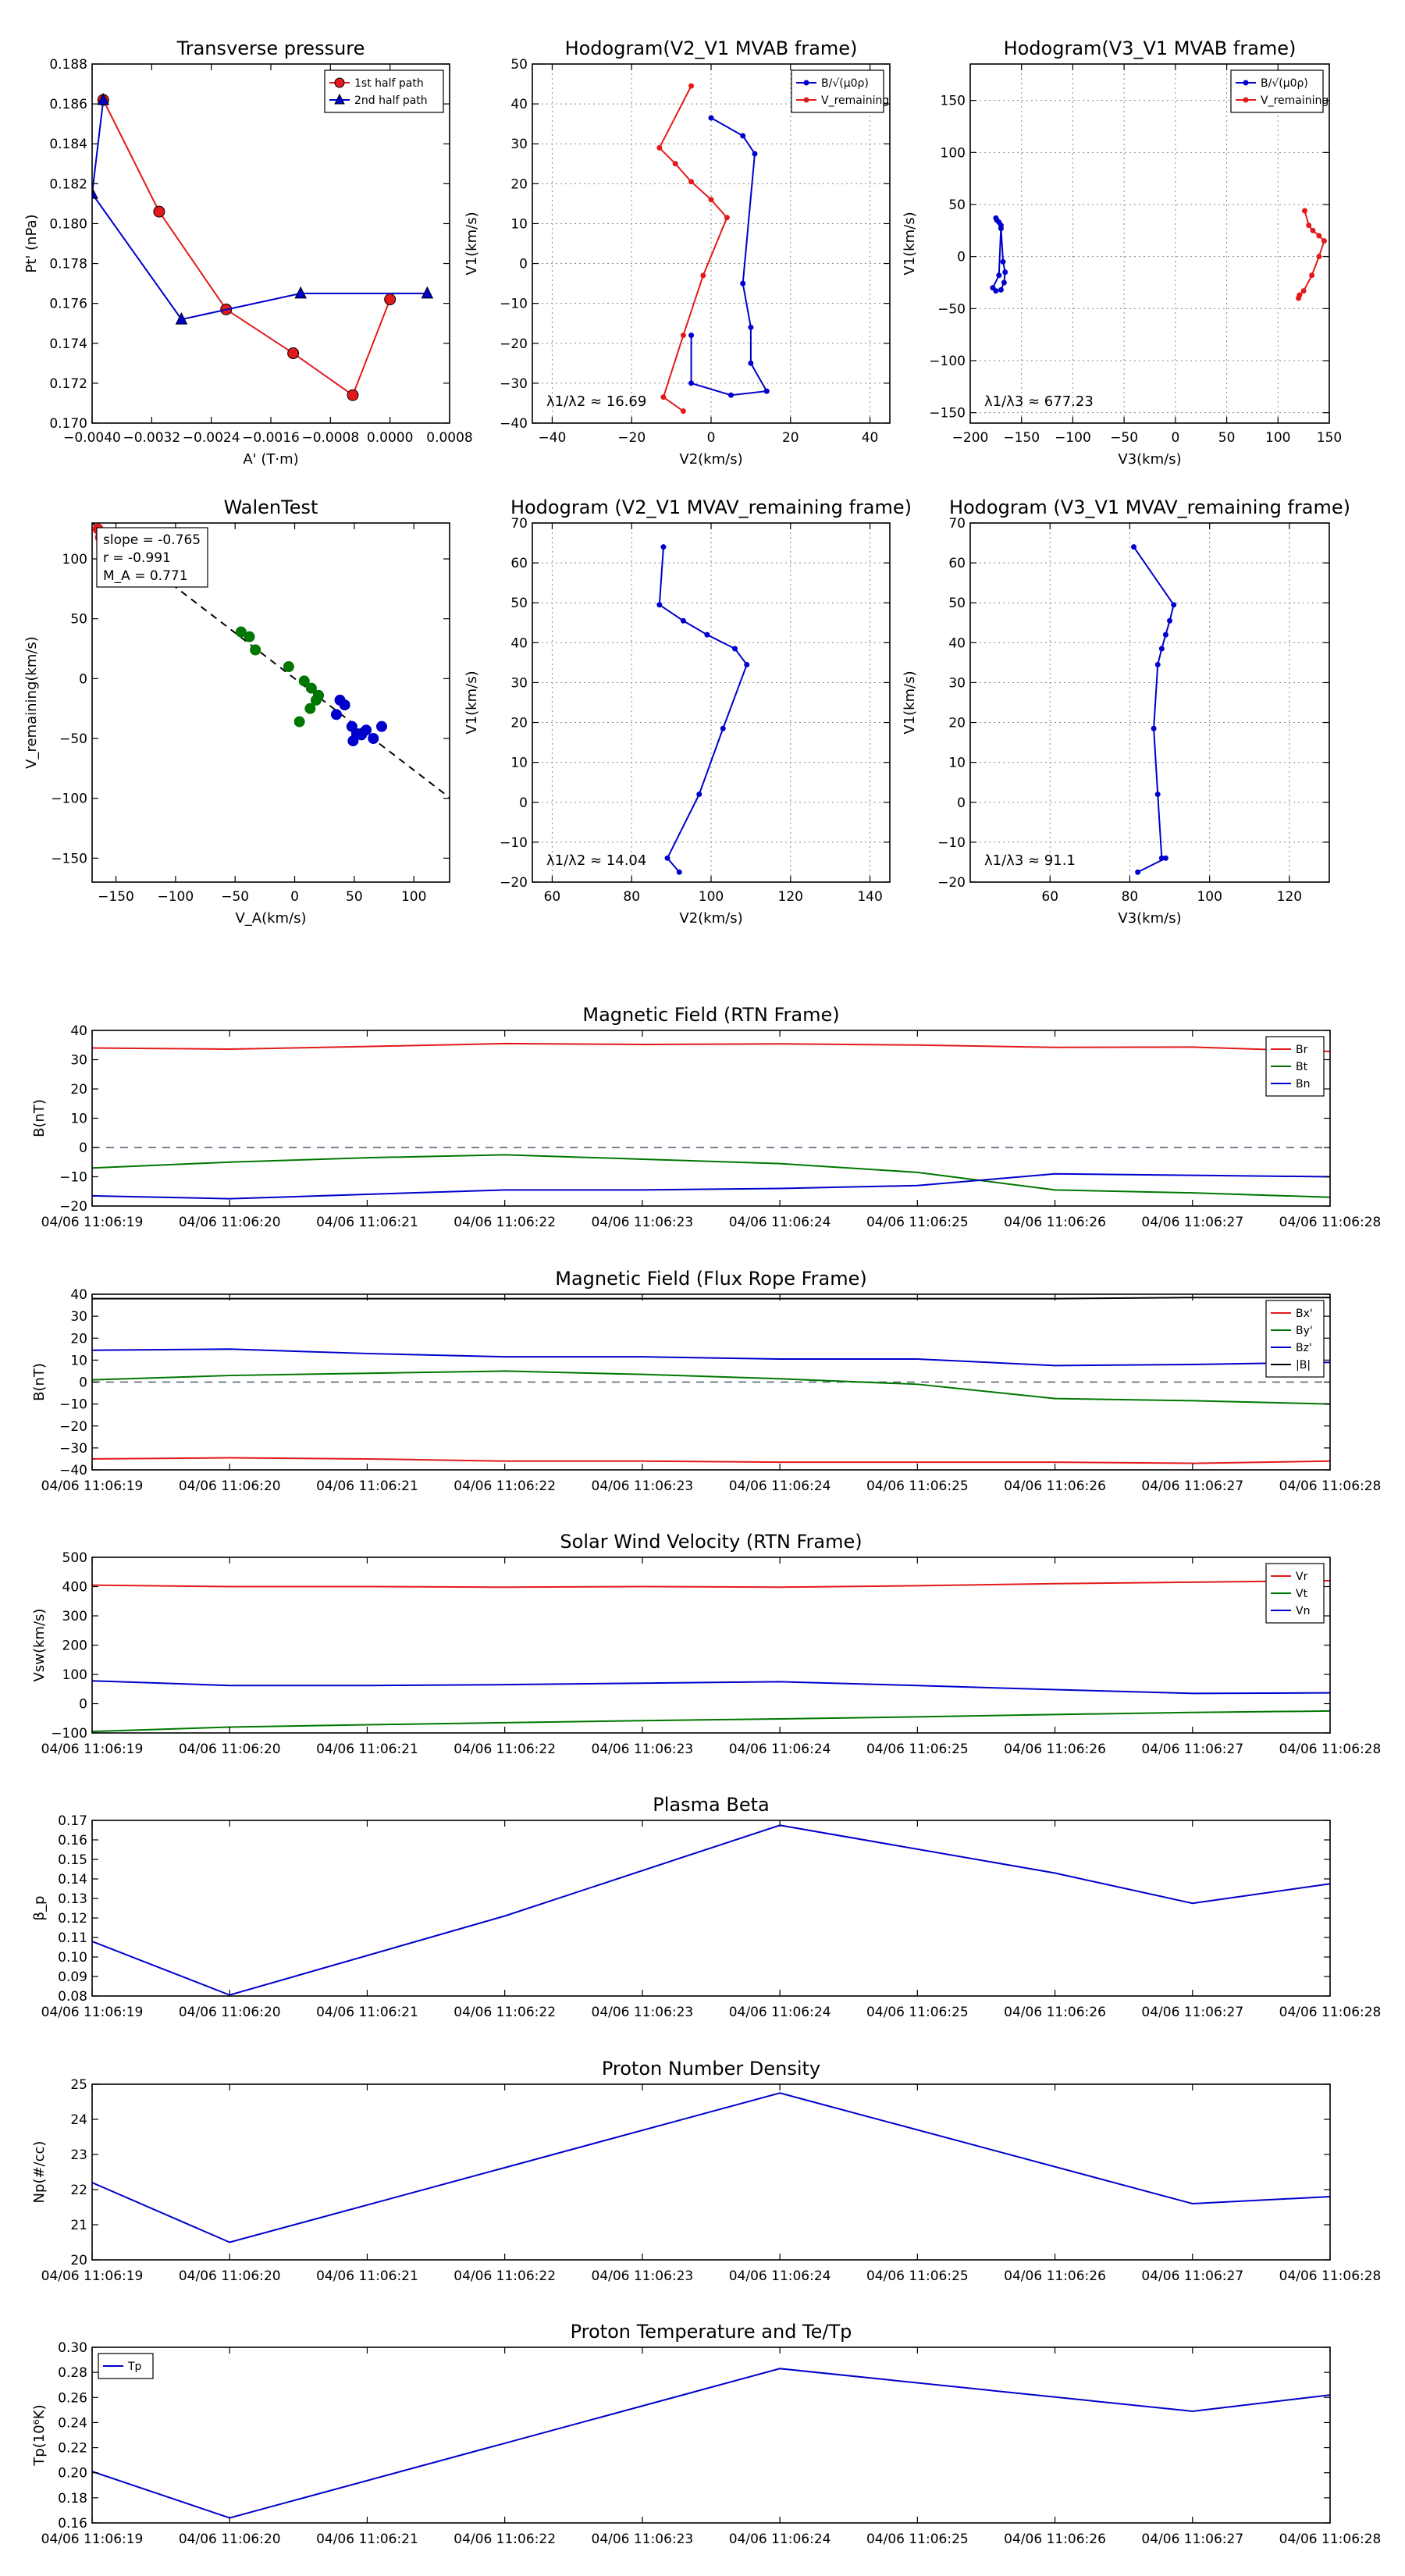 The image size is (1405, 2576). Describe the element at coordinates (73, 1207) in the screenshot. I see `y-tick-label: −20` at that location.